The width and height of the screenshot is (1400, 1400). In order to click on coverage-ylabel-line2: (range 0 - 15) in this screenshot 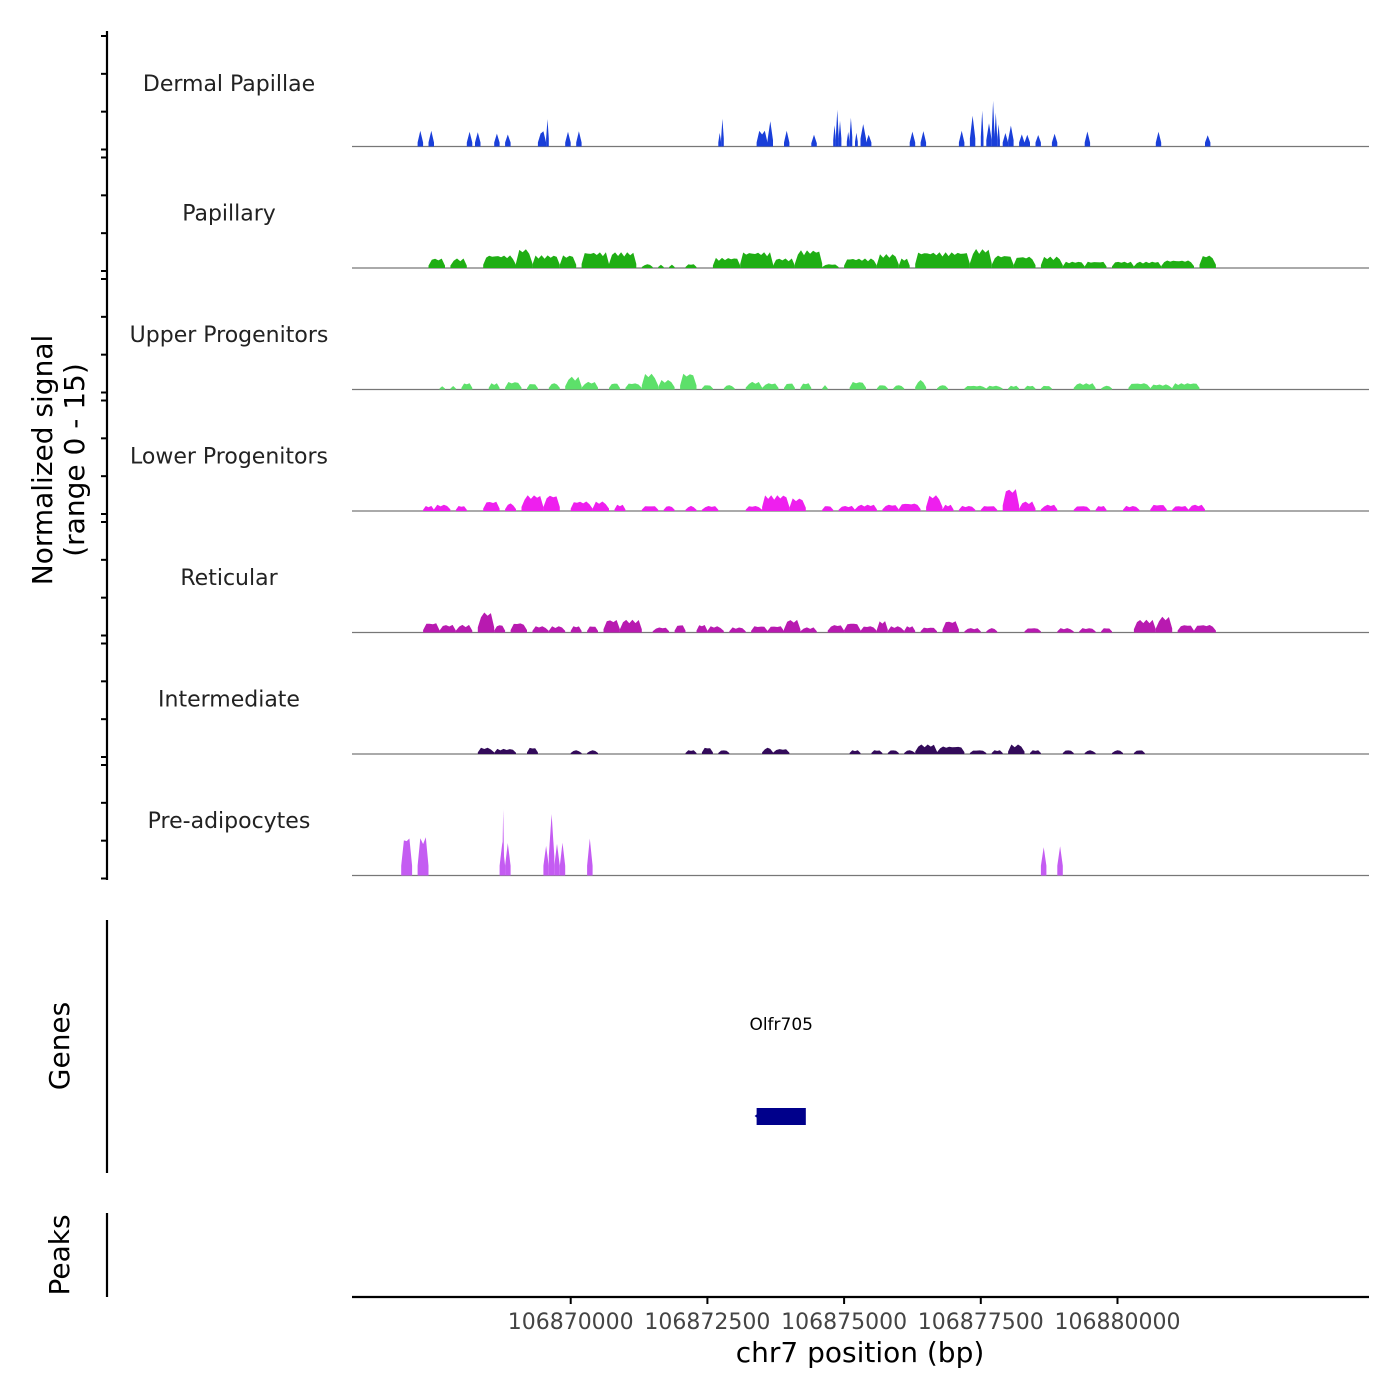, I will do `click(74, 460)`.